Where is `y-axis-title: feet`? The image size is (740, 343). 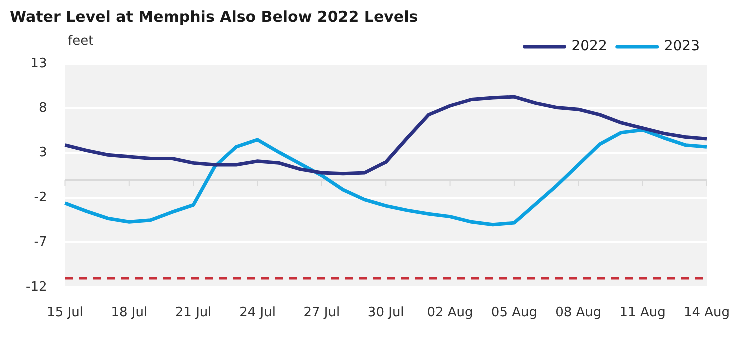 y-axis-title: feet is located at coordinates (81, 41).